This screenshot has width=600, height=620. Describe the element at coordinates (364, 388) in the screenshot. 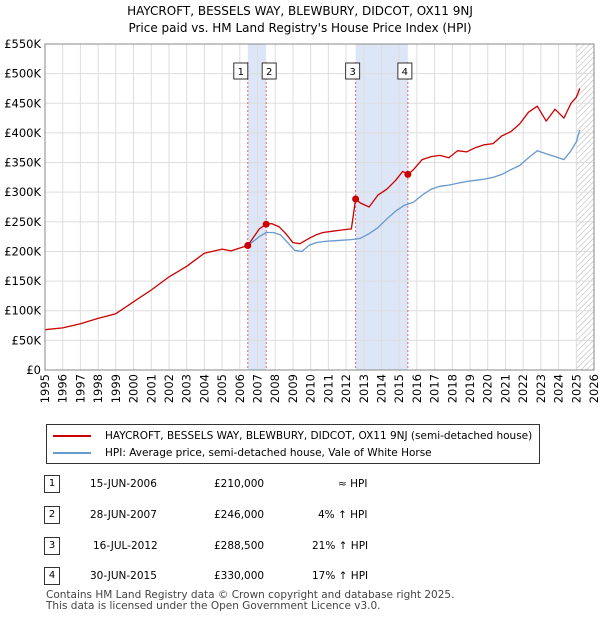

I see `x-tick-label: 2013` at that location.